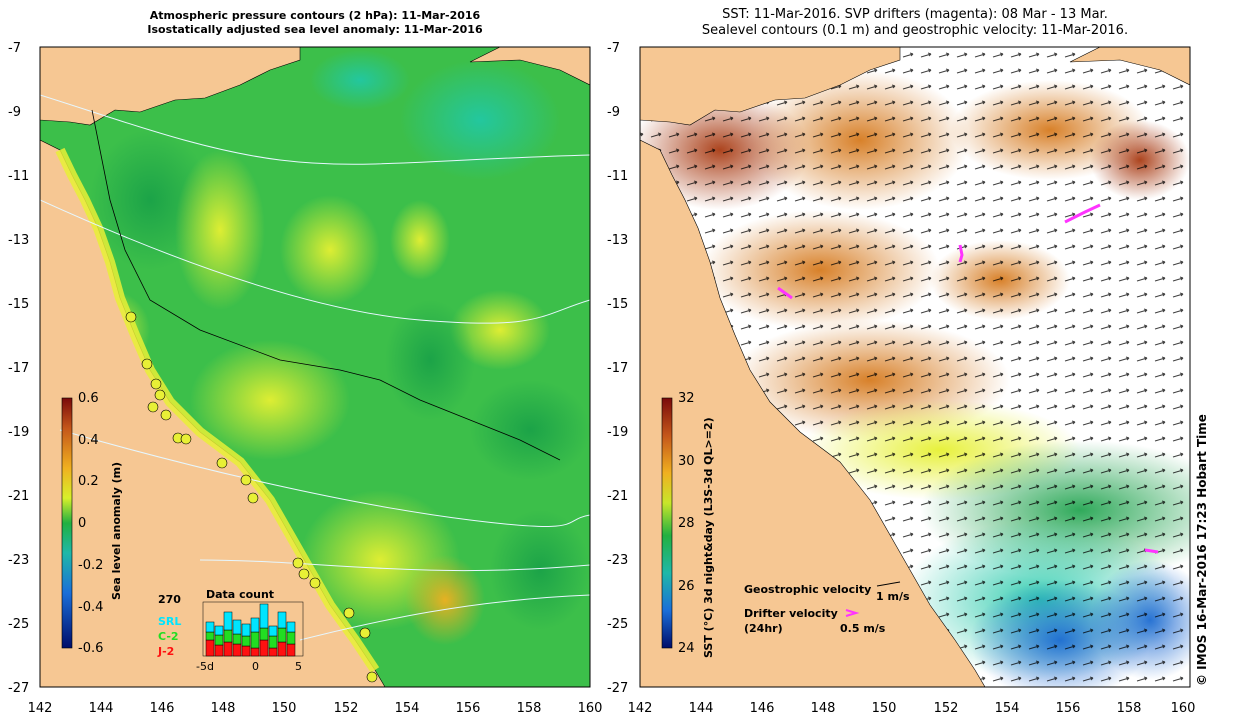 Image resolution: width=1250 pixels, height=720 pixels. What do you see at coordinates (90, 523) in the screenshot?
I see `sla-colorbar-ticks: 0.6 0.4 0.2 0 -0.2 -0.4 -0.6` at bounding box center [90, 523].